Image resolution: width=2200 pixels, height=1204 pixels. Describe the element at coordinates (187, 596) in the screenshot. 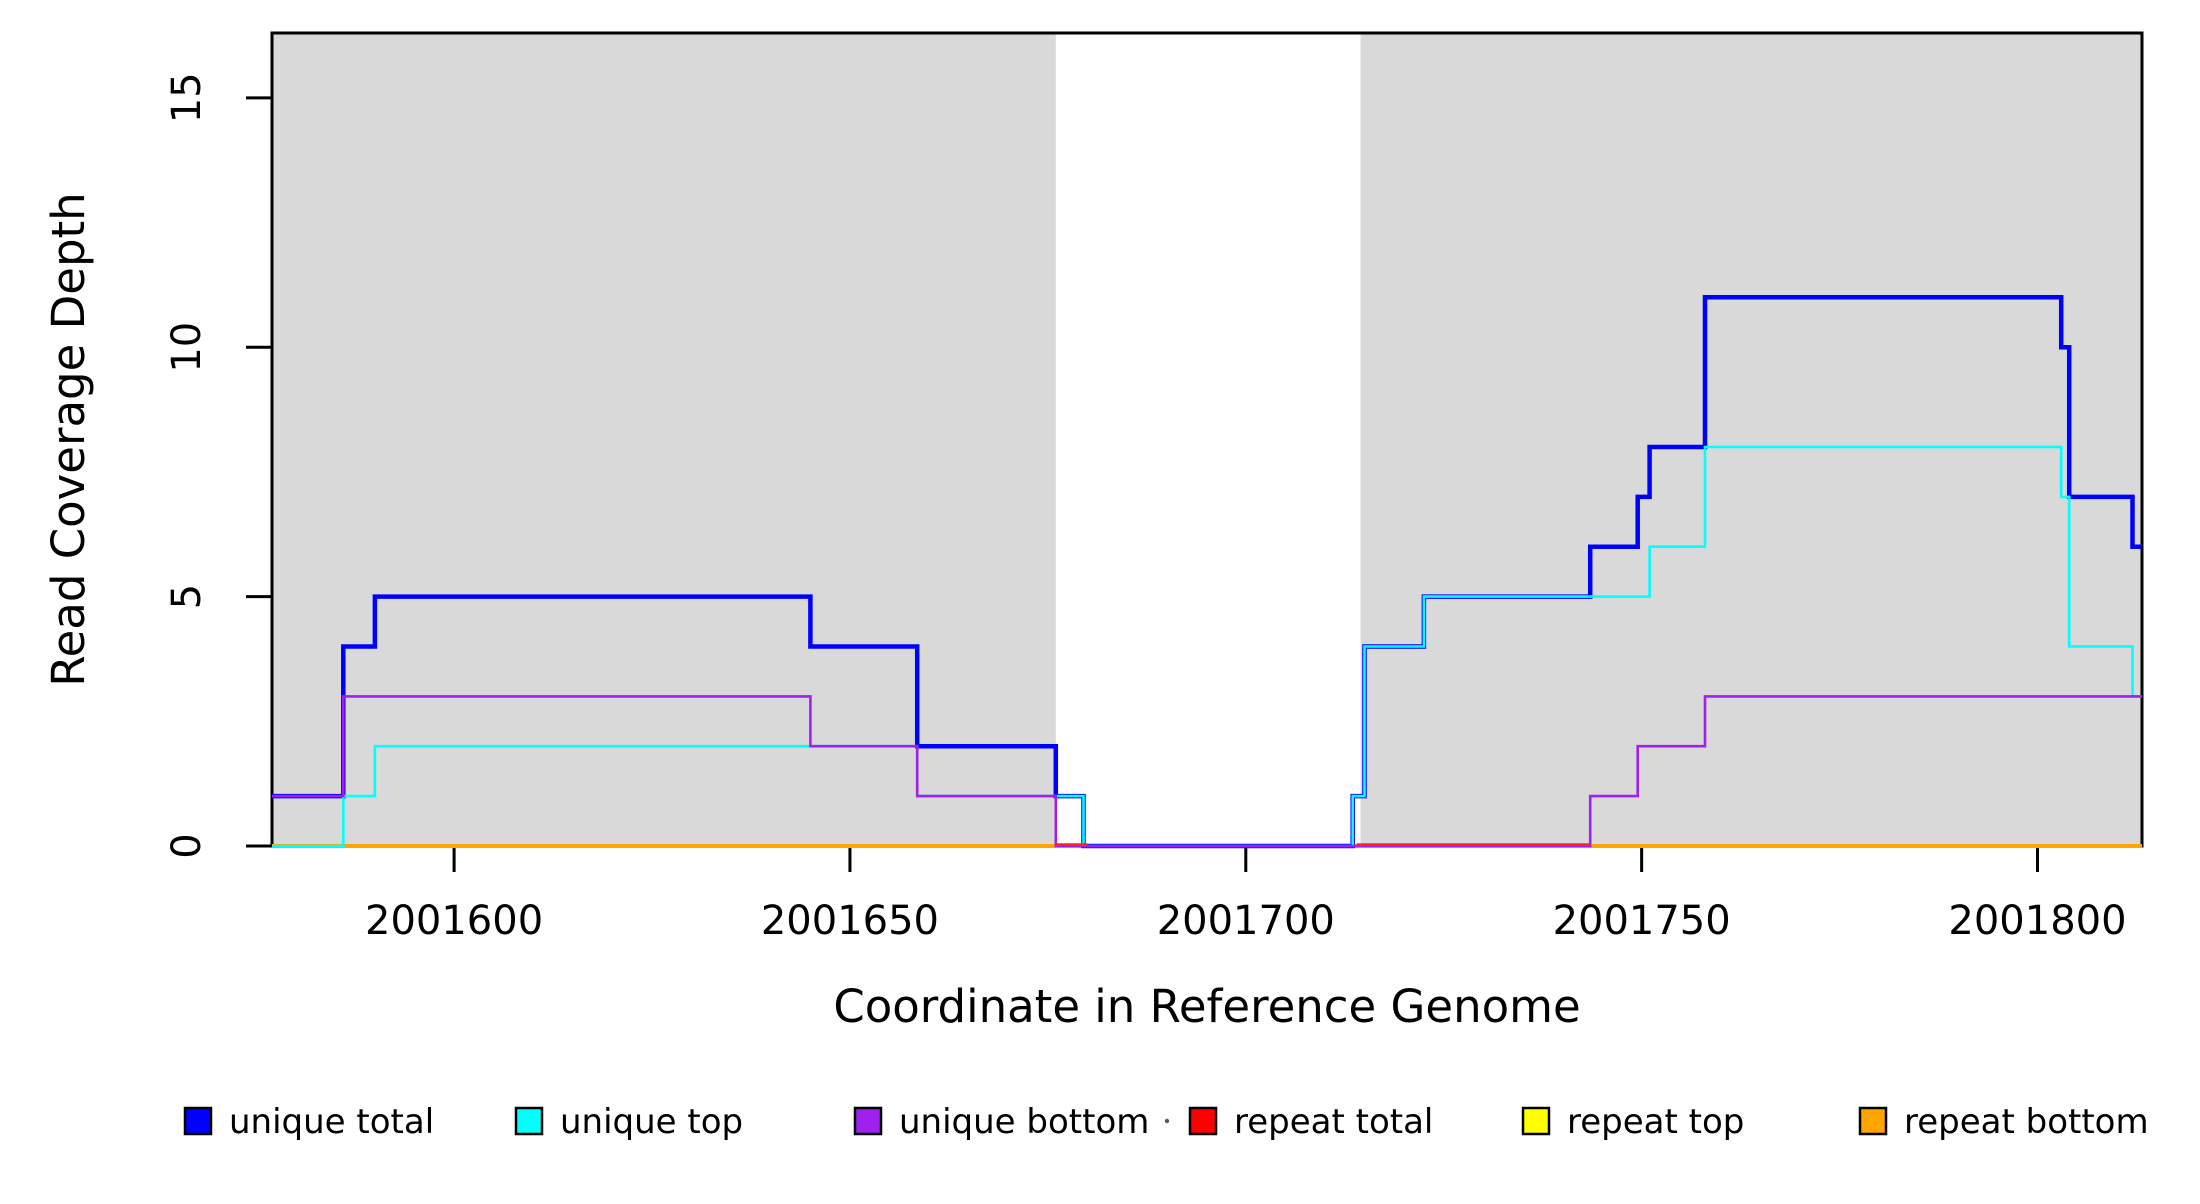

I see `y-tick-label: 5` at that location.